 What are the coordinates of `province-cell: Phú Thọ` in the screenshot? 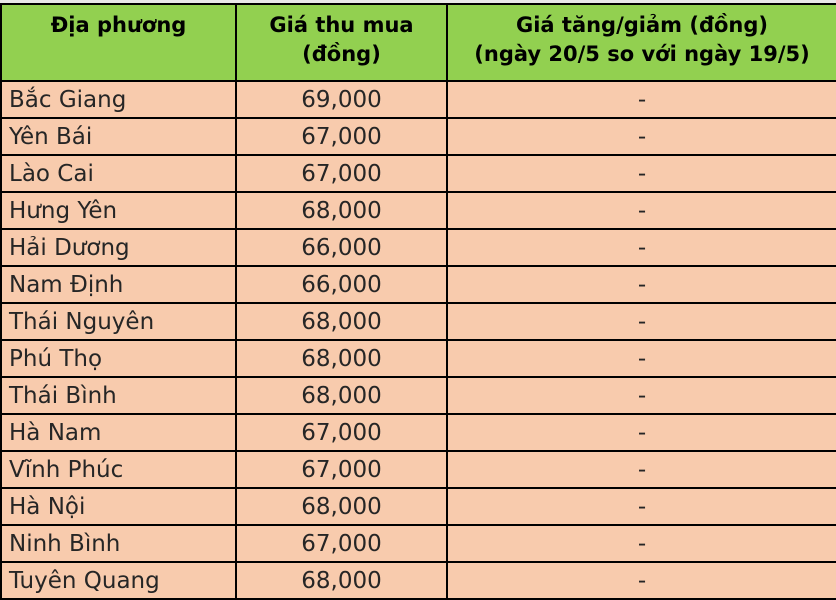 It's located at (118, 358).